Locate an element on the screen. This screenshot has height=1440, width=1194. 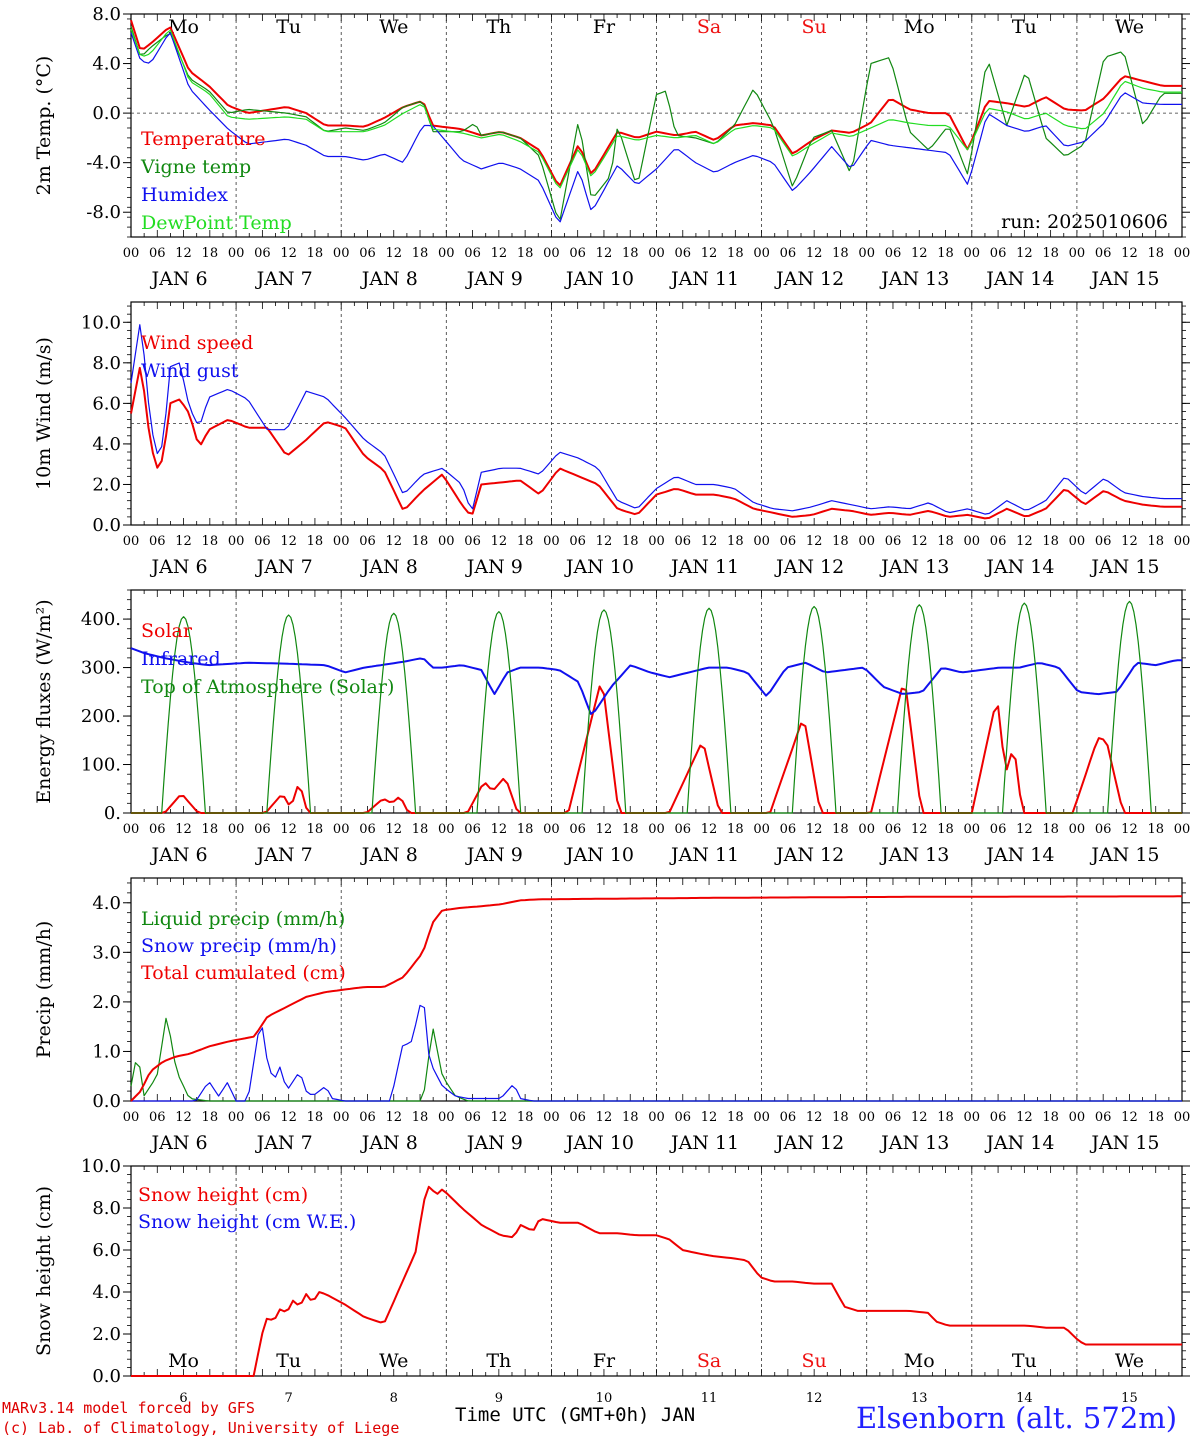
day-number-label: 9 is located at coordinates (499, 1398).